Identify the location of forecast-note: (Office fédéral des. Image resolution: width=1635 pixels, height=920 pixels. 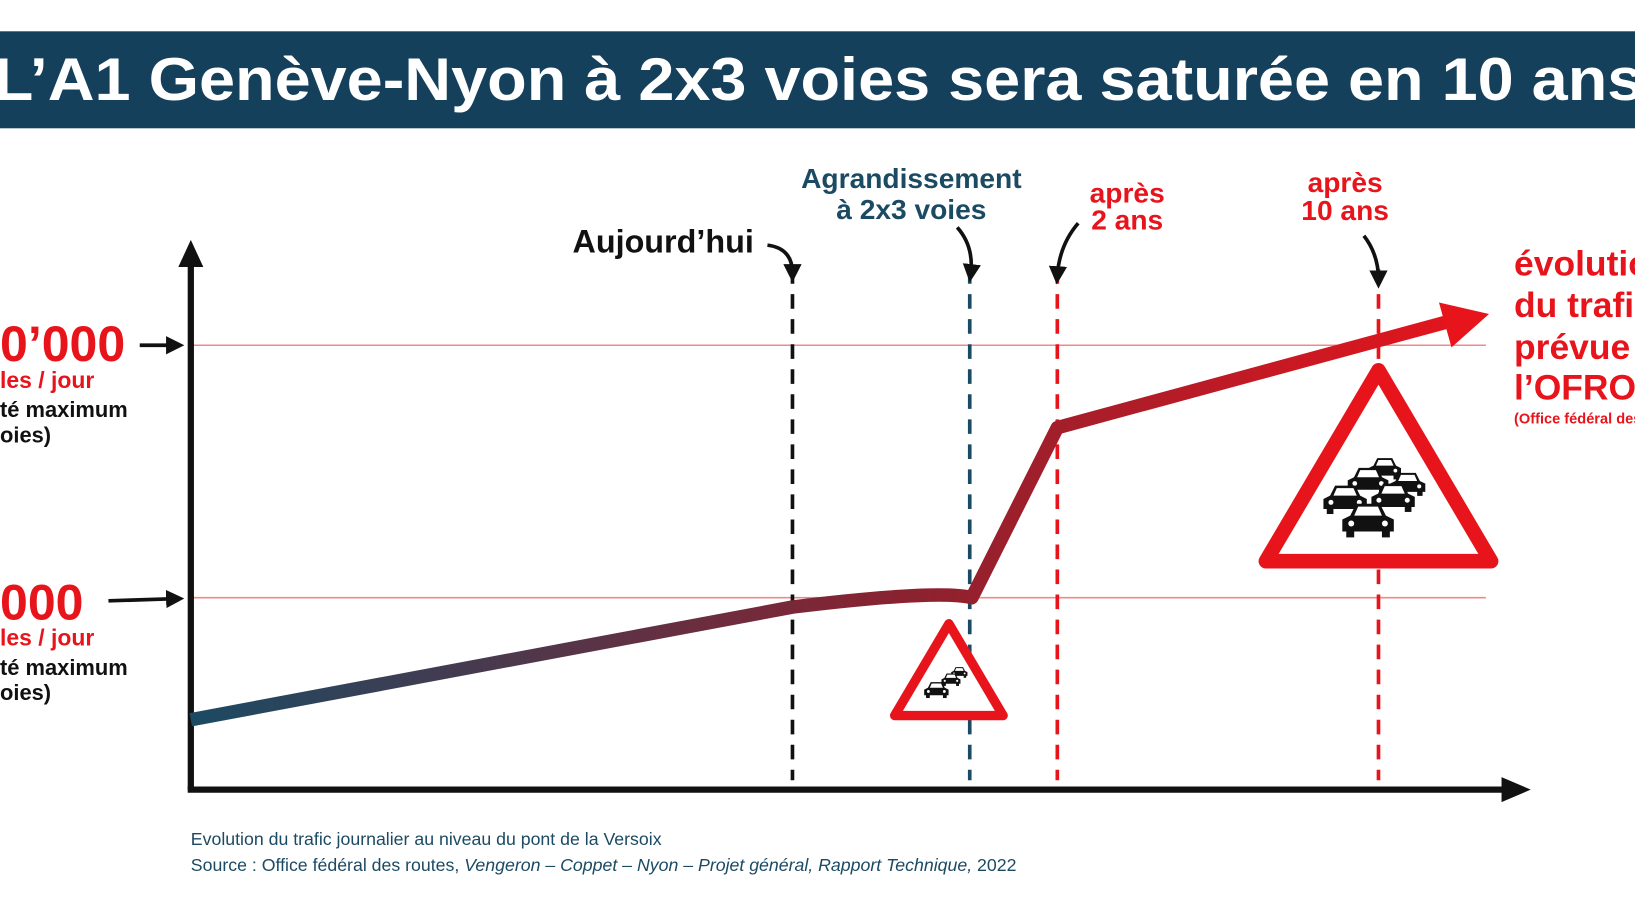
(1574, 419).